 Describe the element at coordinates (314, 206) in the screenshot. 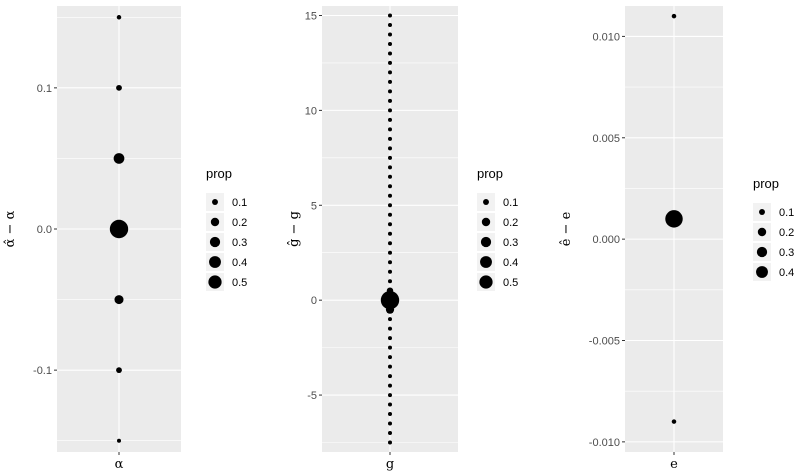

I see `y-tick-label: 5` at that location.